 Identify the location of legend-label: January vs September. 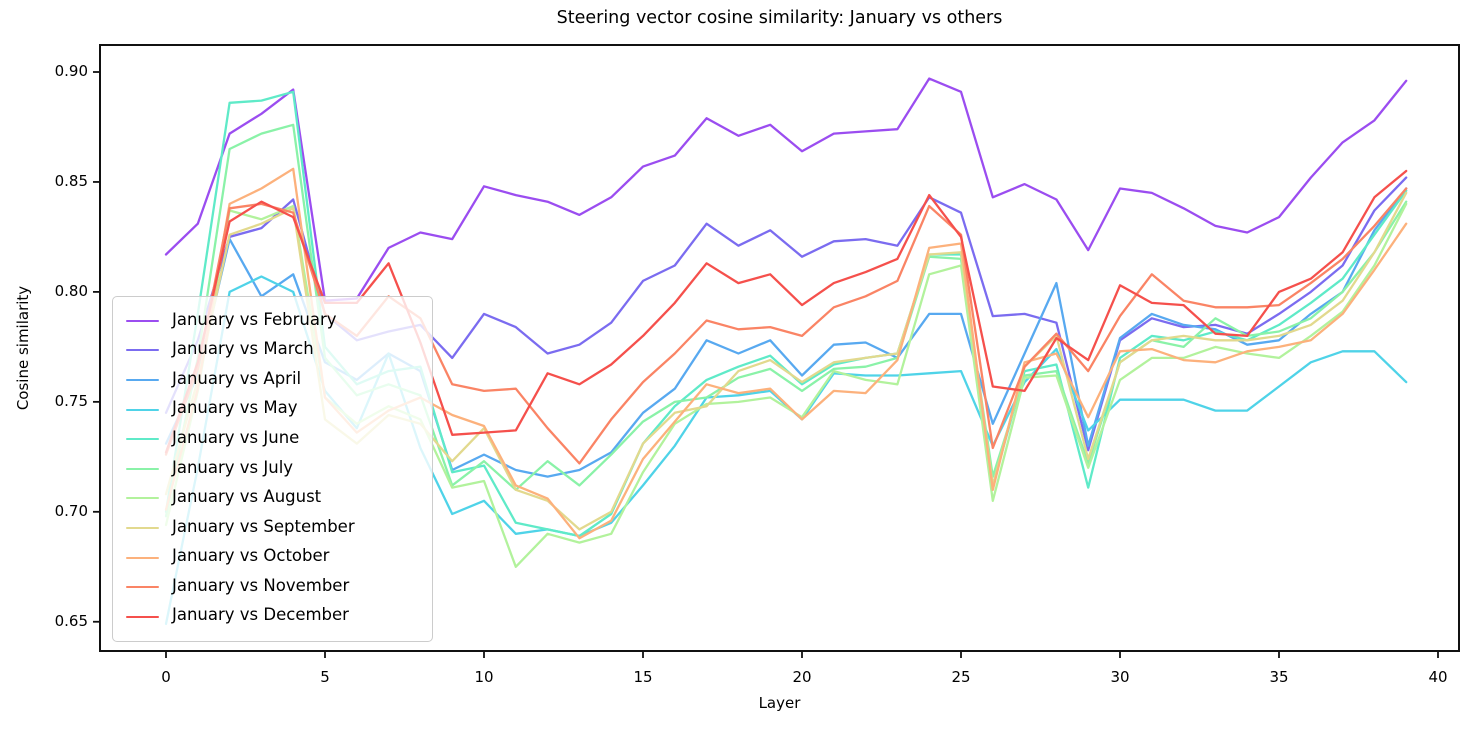
(263, 526).